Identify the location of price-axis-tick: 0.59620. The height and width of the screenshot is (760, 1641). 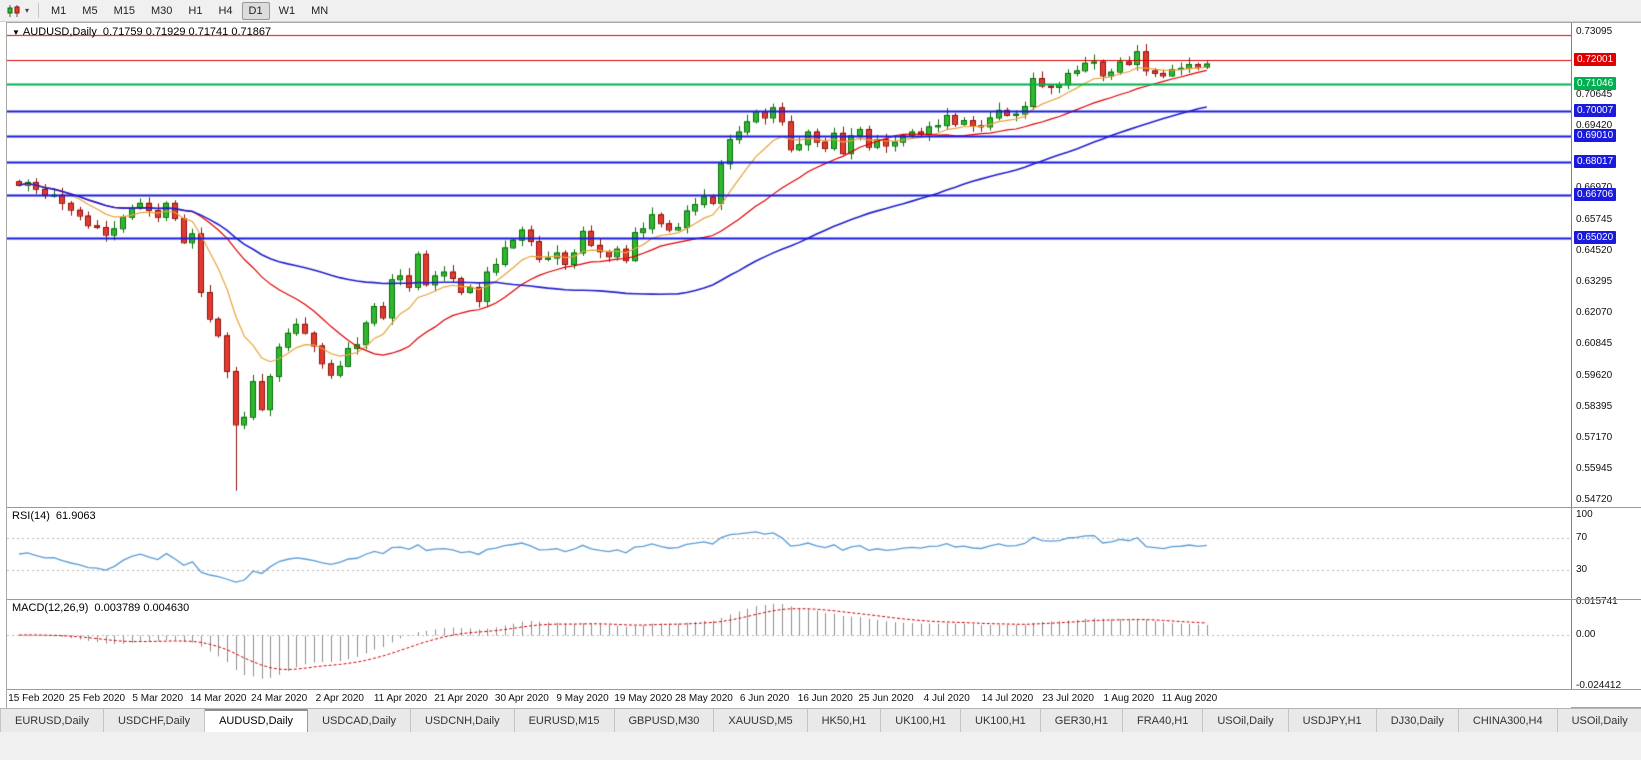
(1594, 375).